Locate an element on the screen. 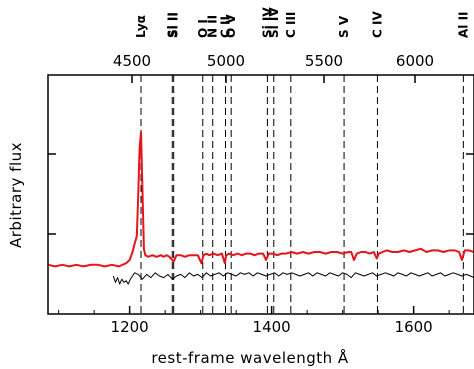  x-tick-label: 1200 is located at coordinates (130, 327).